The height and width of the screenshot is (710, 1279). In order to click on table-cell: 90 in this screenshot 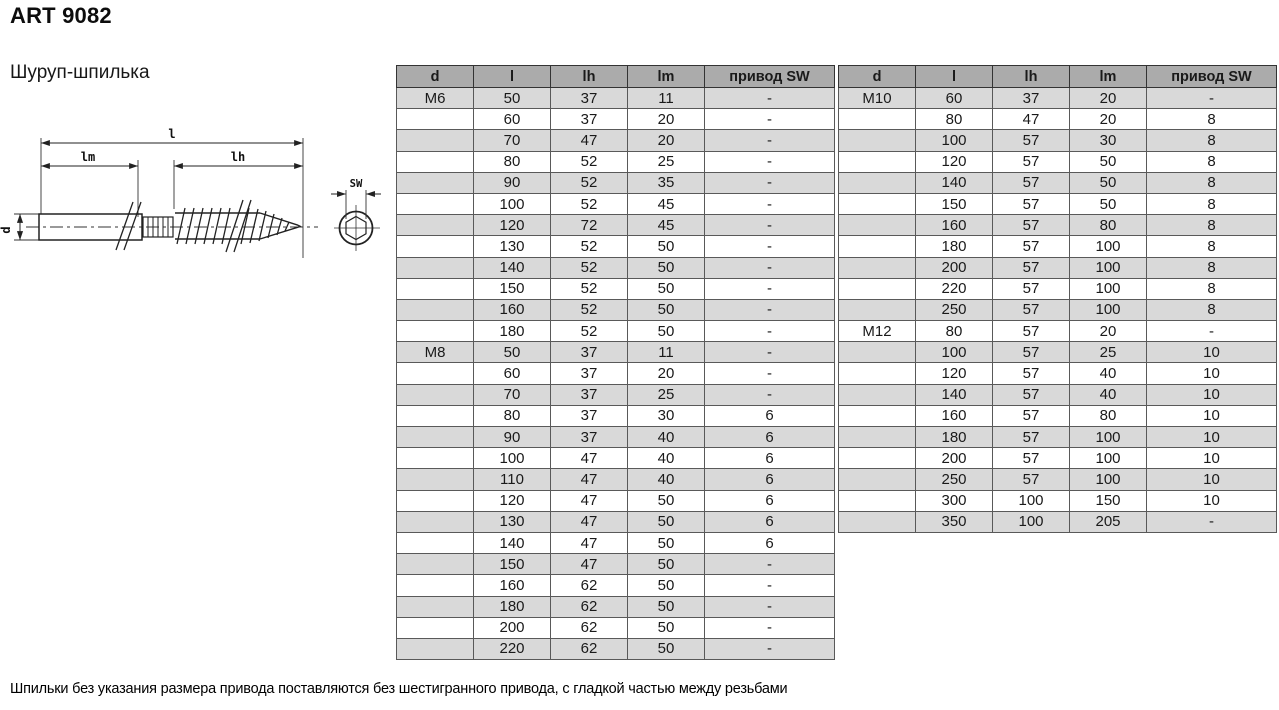, I will do `click(512, 182)`.